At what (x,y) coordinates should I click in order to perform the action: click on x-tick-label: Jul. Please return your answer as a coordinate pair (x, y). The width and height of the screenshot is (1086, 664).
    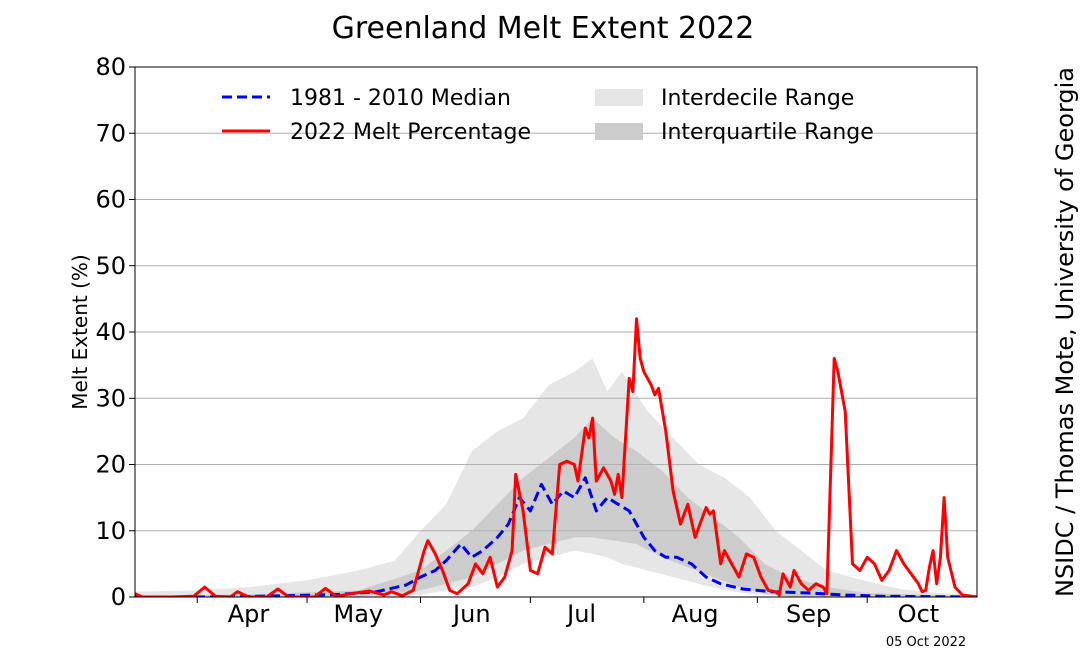
    Looking at the image, I should click on (580, 614).